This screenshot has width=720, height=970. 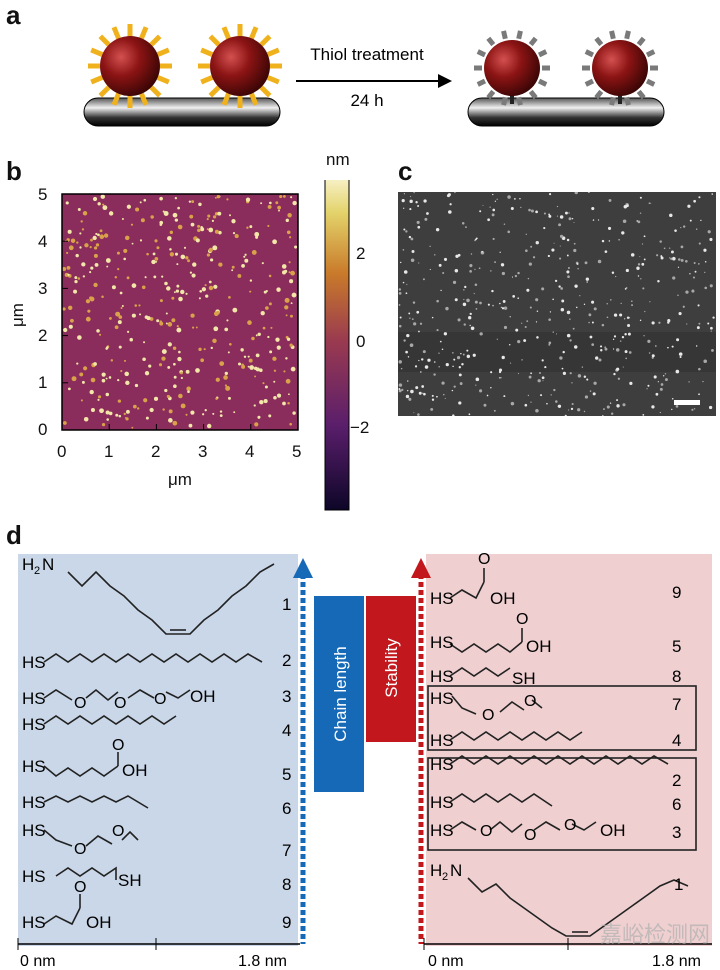 I want to click on afm-y-tick: 4, so click(x=43, y=241).